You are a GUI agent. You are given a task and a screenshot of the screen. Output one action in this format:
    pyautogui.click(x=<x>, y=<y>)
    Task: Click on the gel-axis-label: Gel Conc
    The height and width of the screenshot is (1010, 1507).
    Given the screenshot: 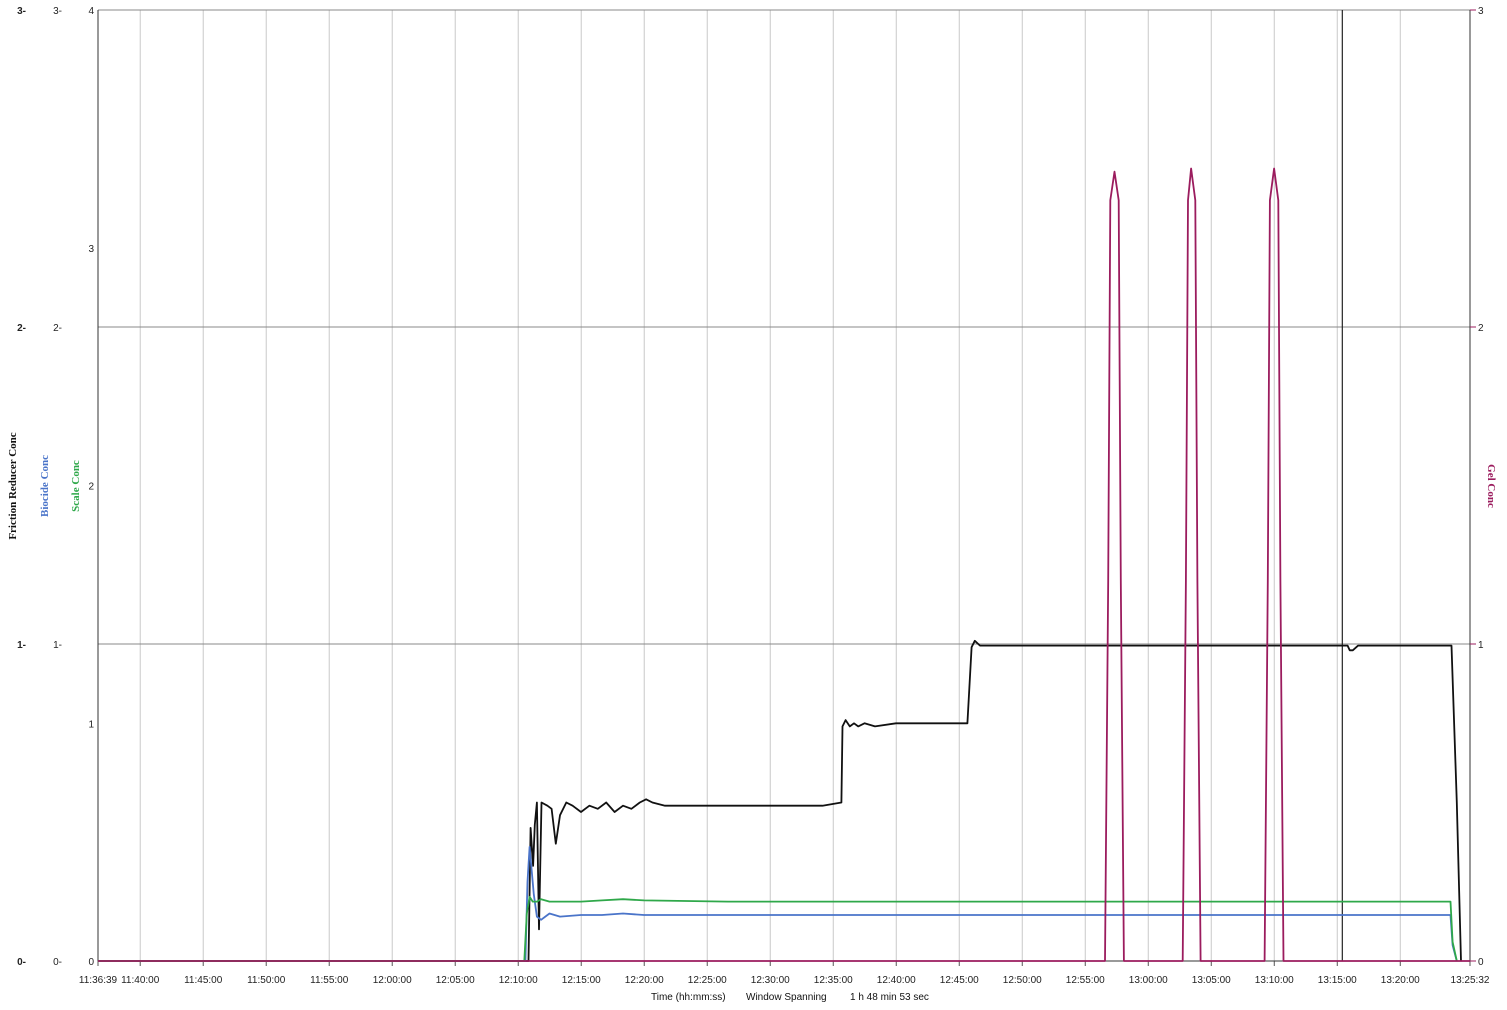 What is the action you would take?
    pyautogui.click(x=1491, y=486)
    